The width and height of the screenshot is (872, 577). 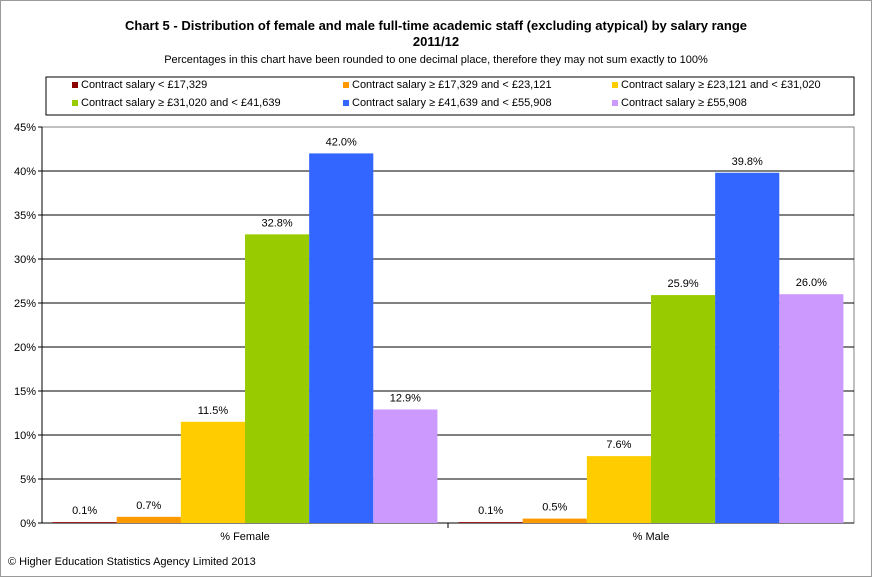 What do you see at coordinates (28, 524) in the screenshot?
I see `y-tick-label: 0%` at bounding box center [28, 524].